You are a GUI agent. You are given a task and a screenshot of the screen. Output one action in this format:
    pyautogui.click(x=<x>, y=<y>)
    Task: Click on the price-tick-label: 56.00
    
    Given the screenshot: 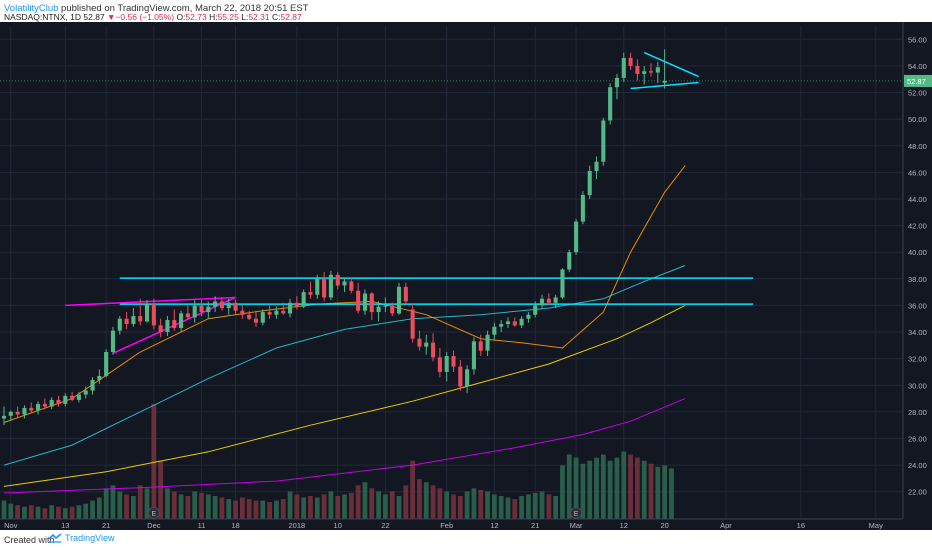 What is the action you would take?
    pyautogui.click(x=917, y=39)
    